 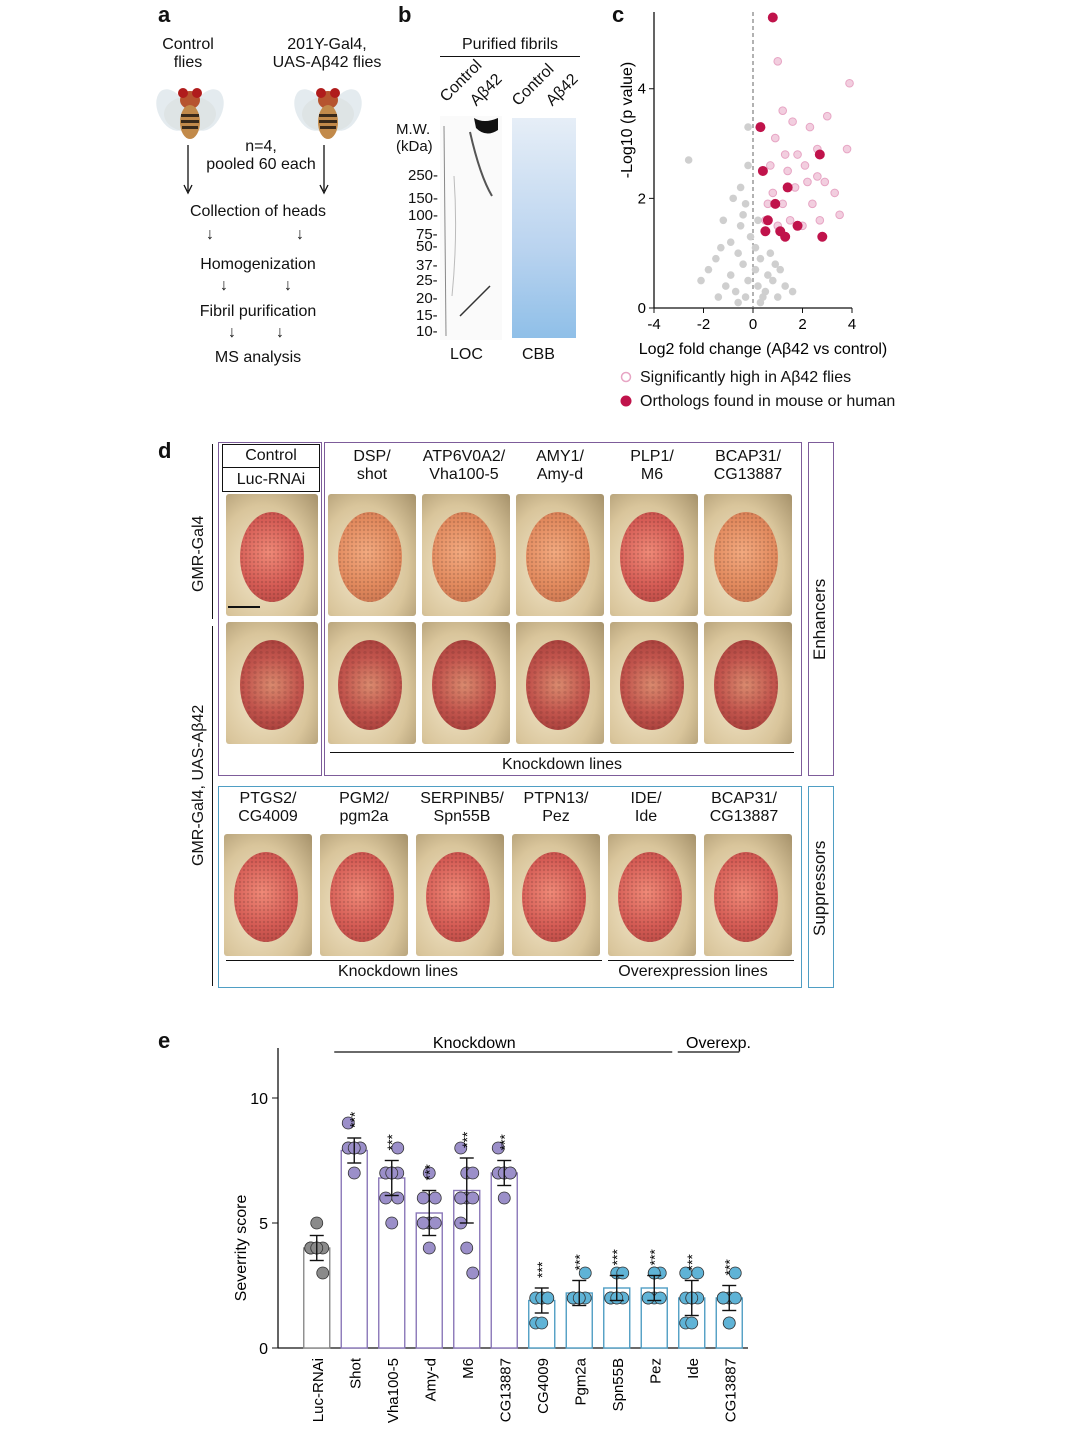 What do you see at coordinates (626, 401) in the screenshot?
I see `legend-crimson-marker` at bounding box center [626, 401].